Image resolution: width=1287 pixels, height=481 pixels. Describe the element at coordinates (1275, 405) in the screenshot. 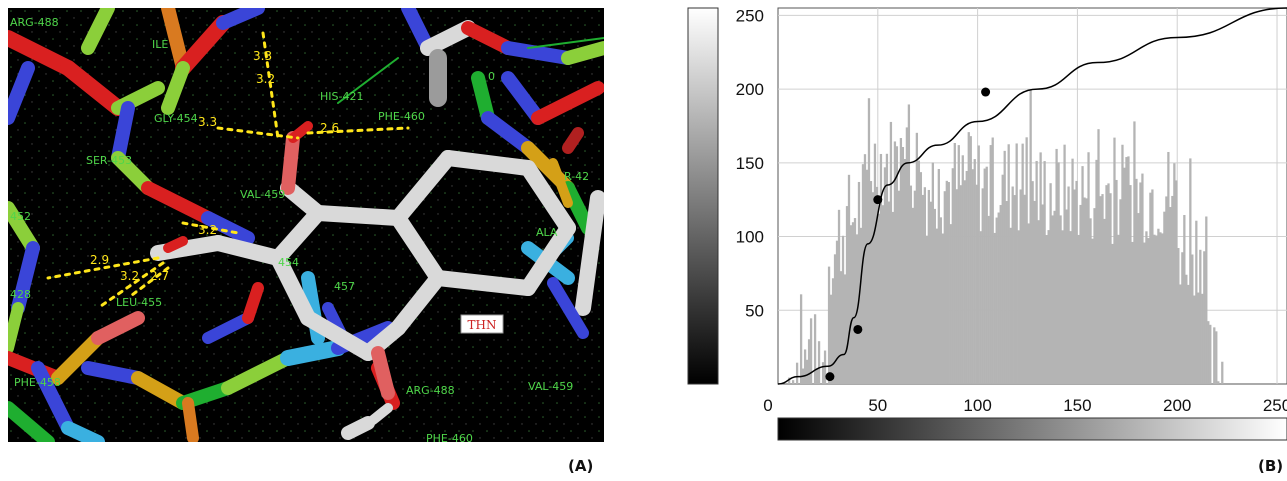

I see `x-tick-label: 250` at that location.